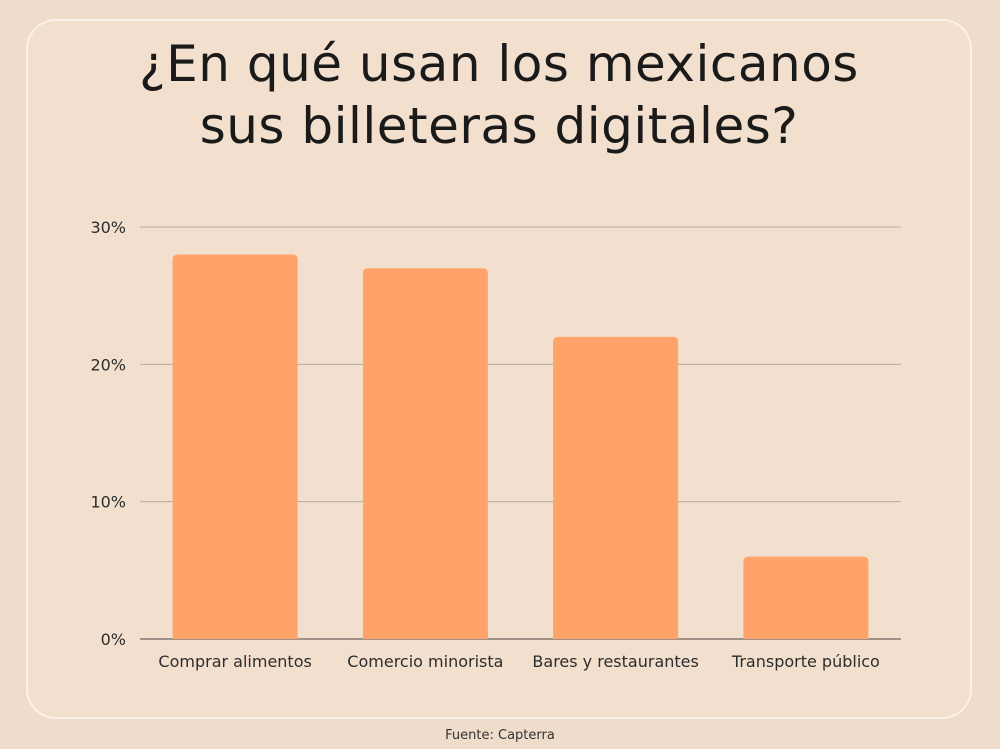  Describe the element at coordinates (234, 661) in the screenshot. I see `category-label: Comprar alimentos` at that location.